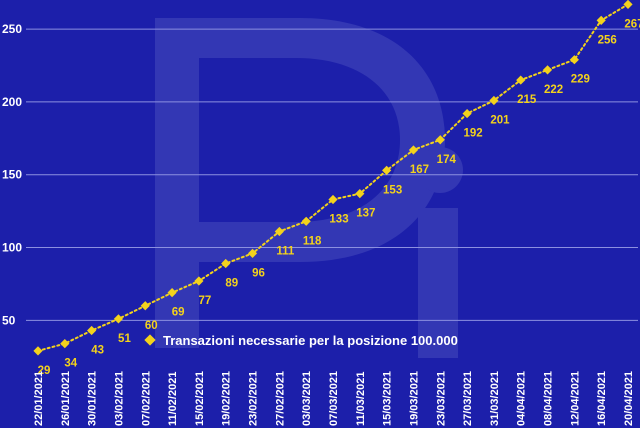 Image resolution: width=640 pixels, height=428 pixels. Describe the element at coordinates (200, 398) in the screenshot. I see `x-tick-label: 15/02/2021` at that location.